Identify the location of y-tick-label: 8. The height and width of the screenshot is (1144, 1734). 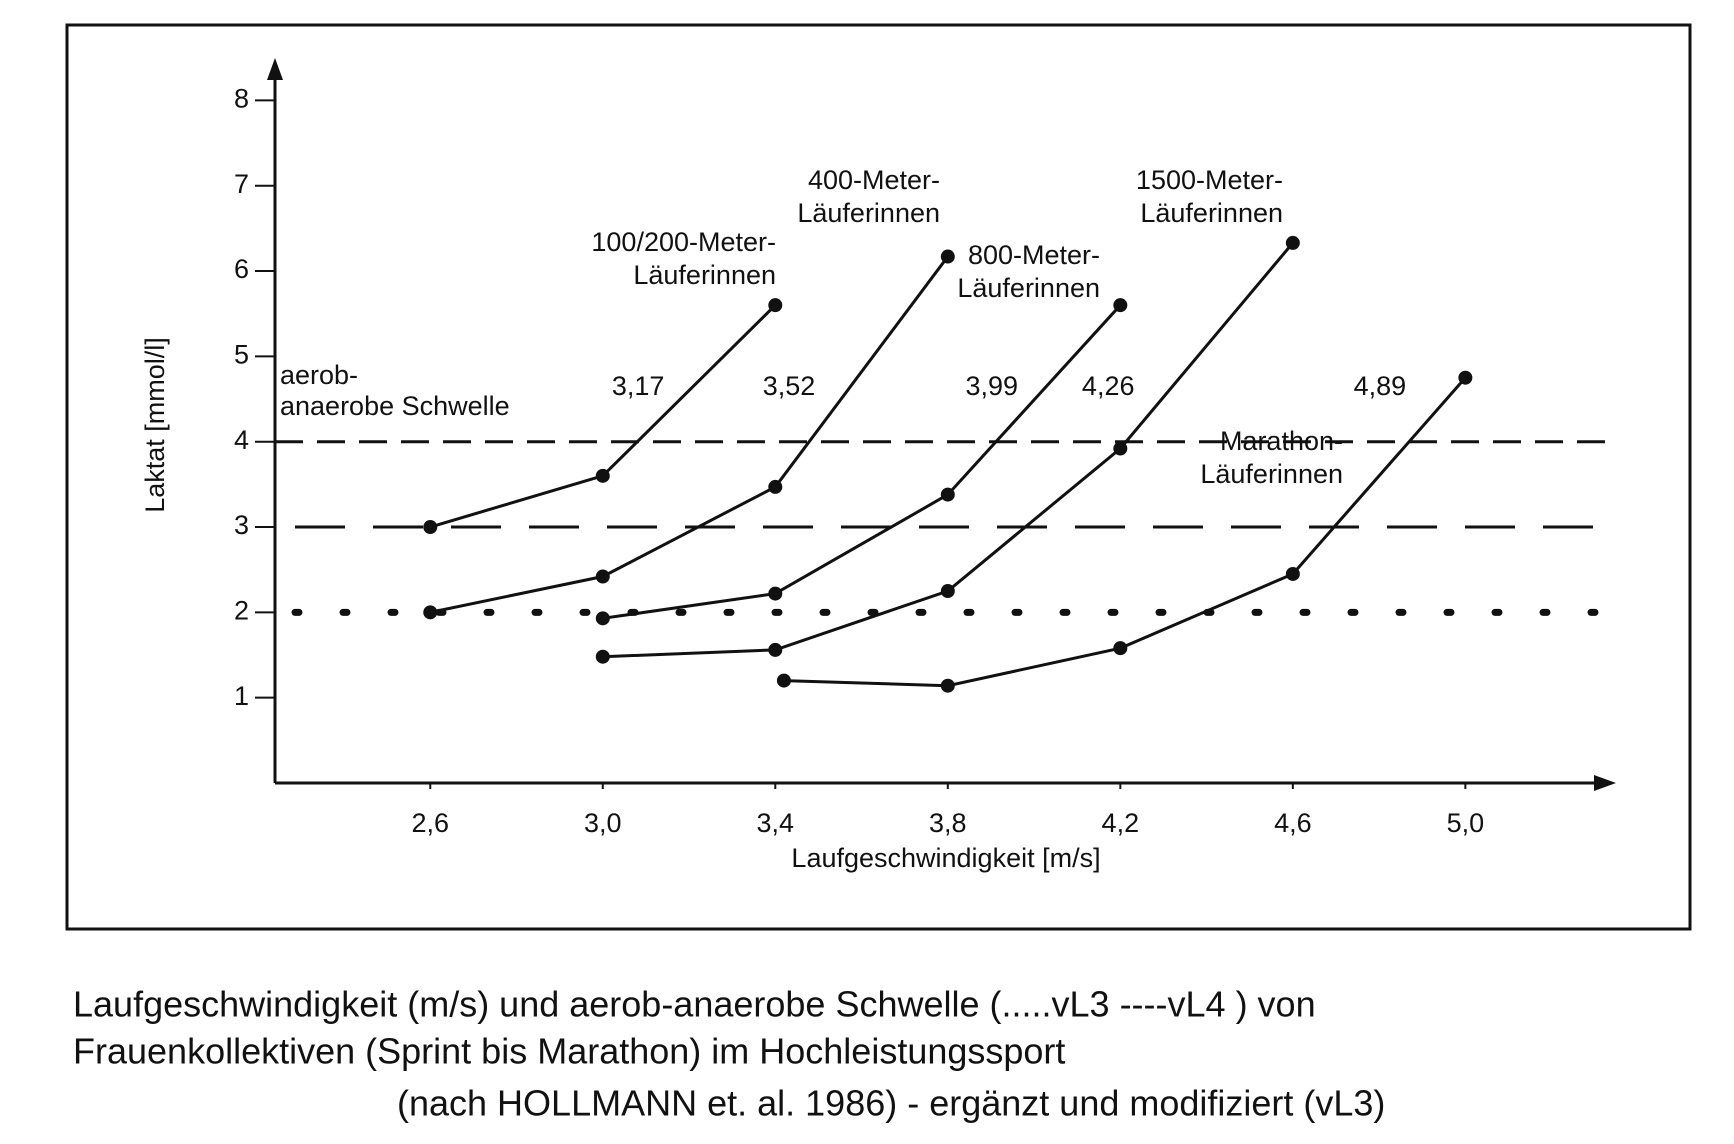
(241, 99).